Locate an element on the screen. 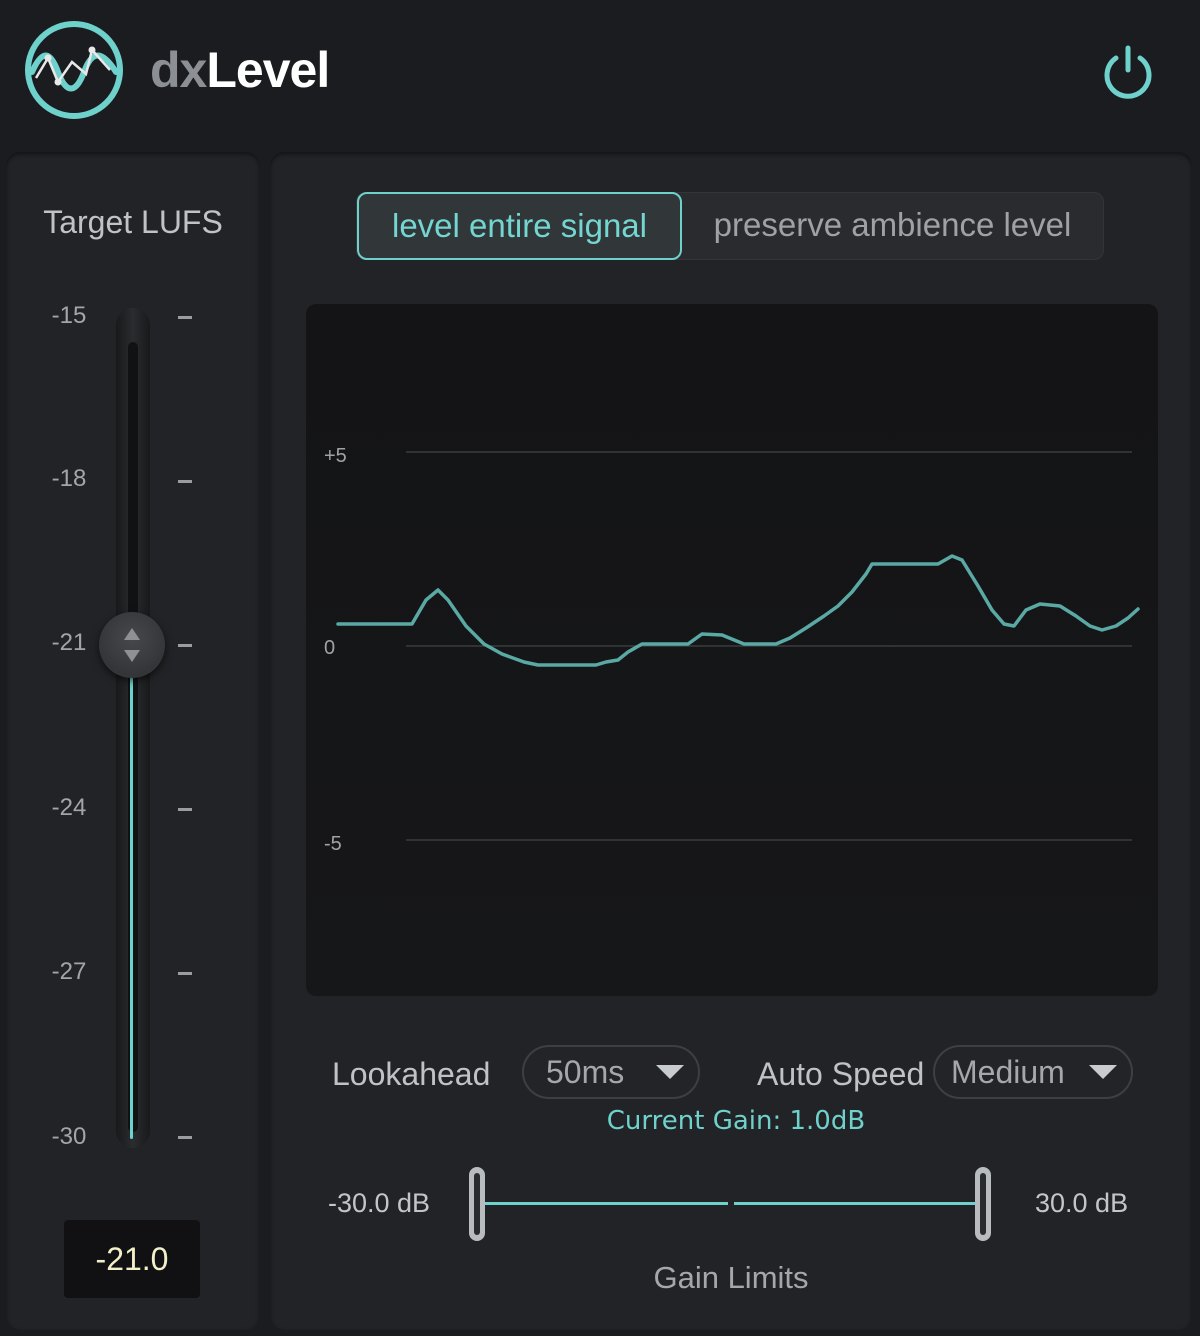 This screenshot has width=1200, height=1336. power-icon is located at coordinates (1128, 72).